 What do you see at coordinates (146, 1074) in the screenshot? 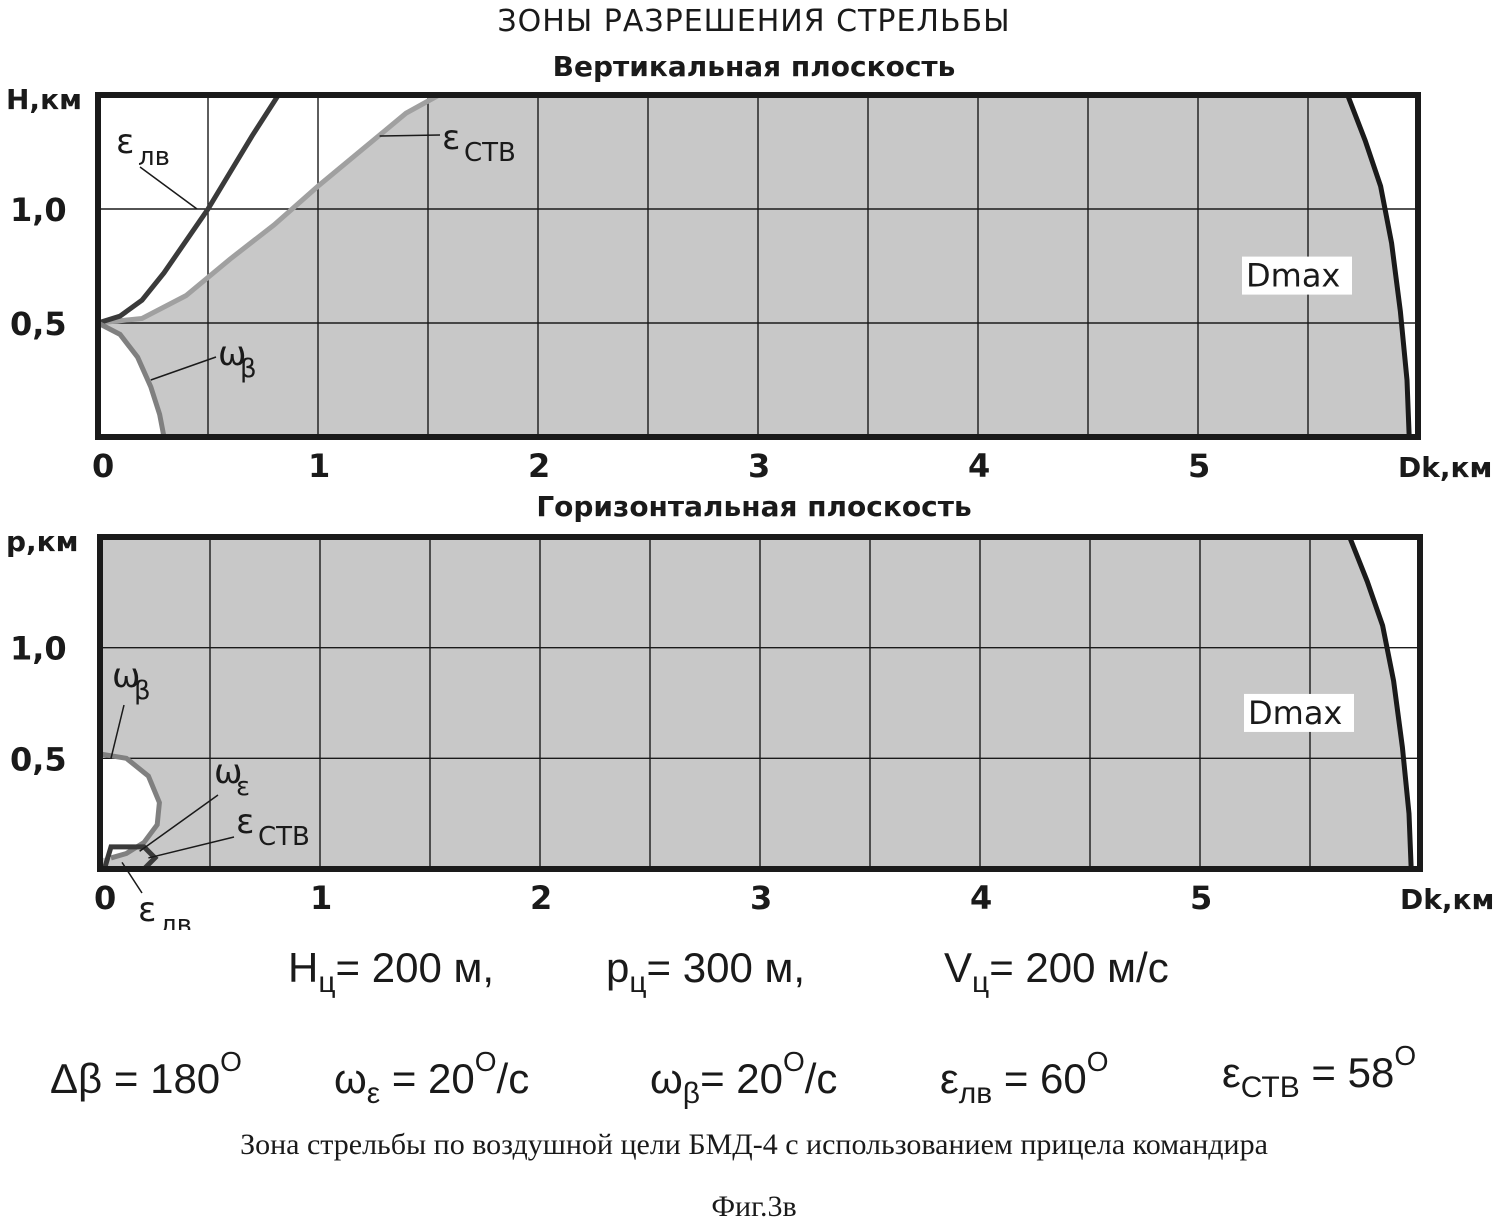
I see `formula-delta-beta: Δβ = 180O` at bounding box center [146, 1074].